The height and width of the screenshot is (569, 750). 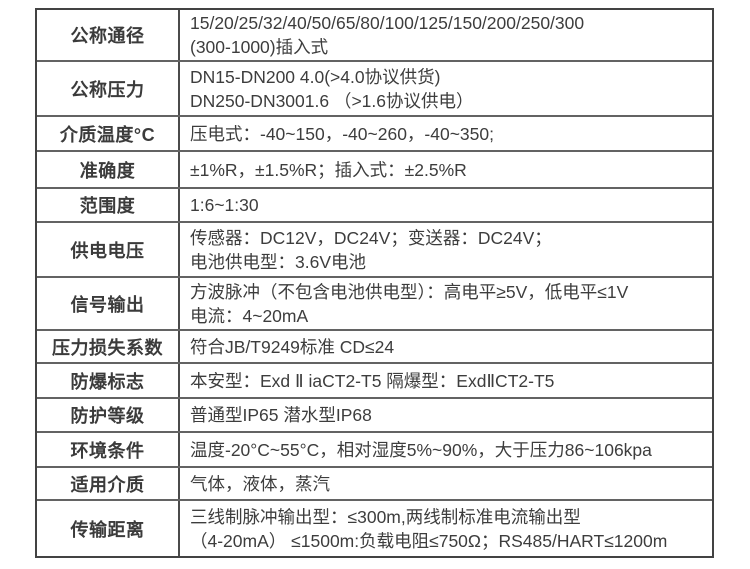 I want to click on row-value: 方波脉冲（不包含电池供电型）：高电平≥5V，低电平≤1V 电流：4~20mA, so click(x=446, y=303).